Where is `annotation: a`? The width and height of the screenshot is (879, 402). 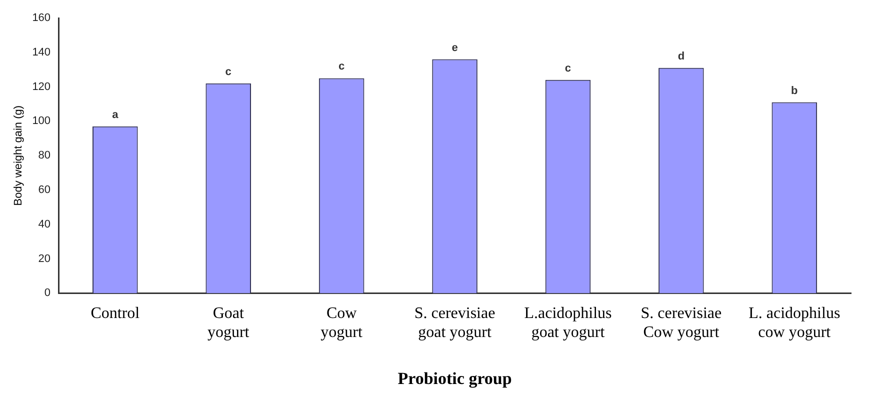 annotation: a is located at coordinates (116, 114).